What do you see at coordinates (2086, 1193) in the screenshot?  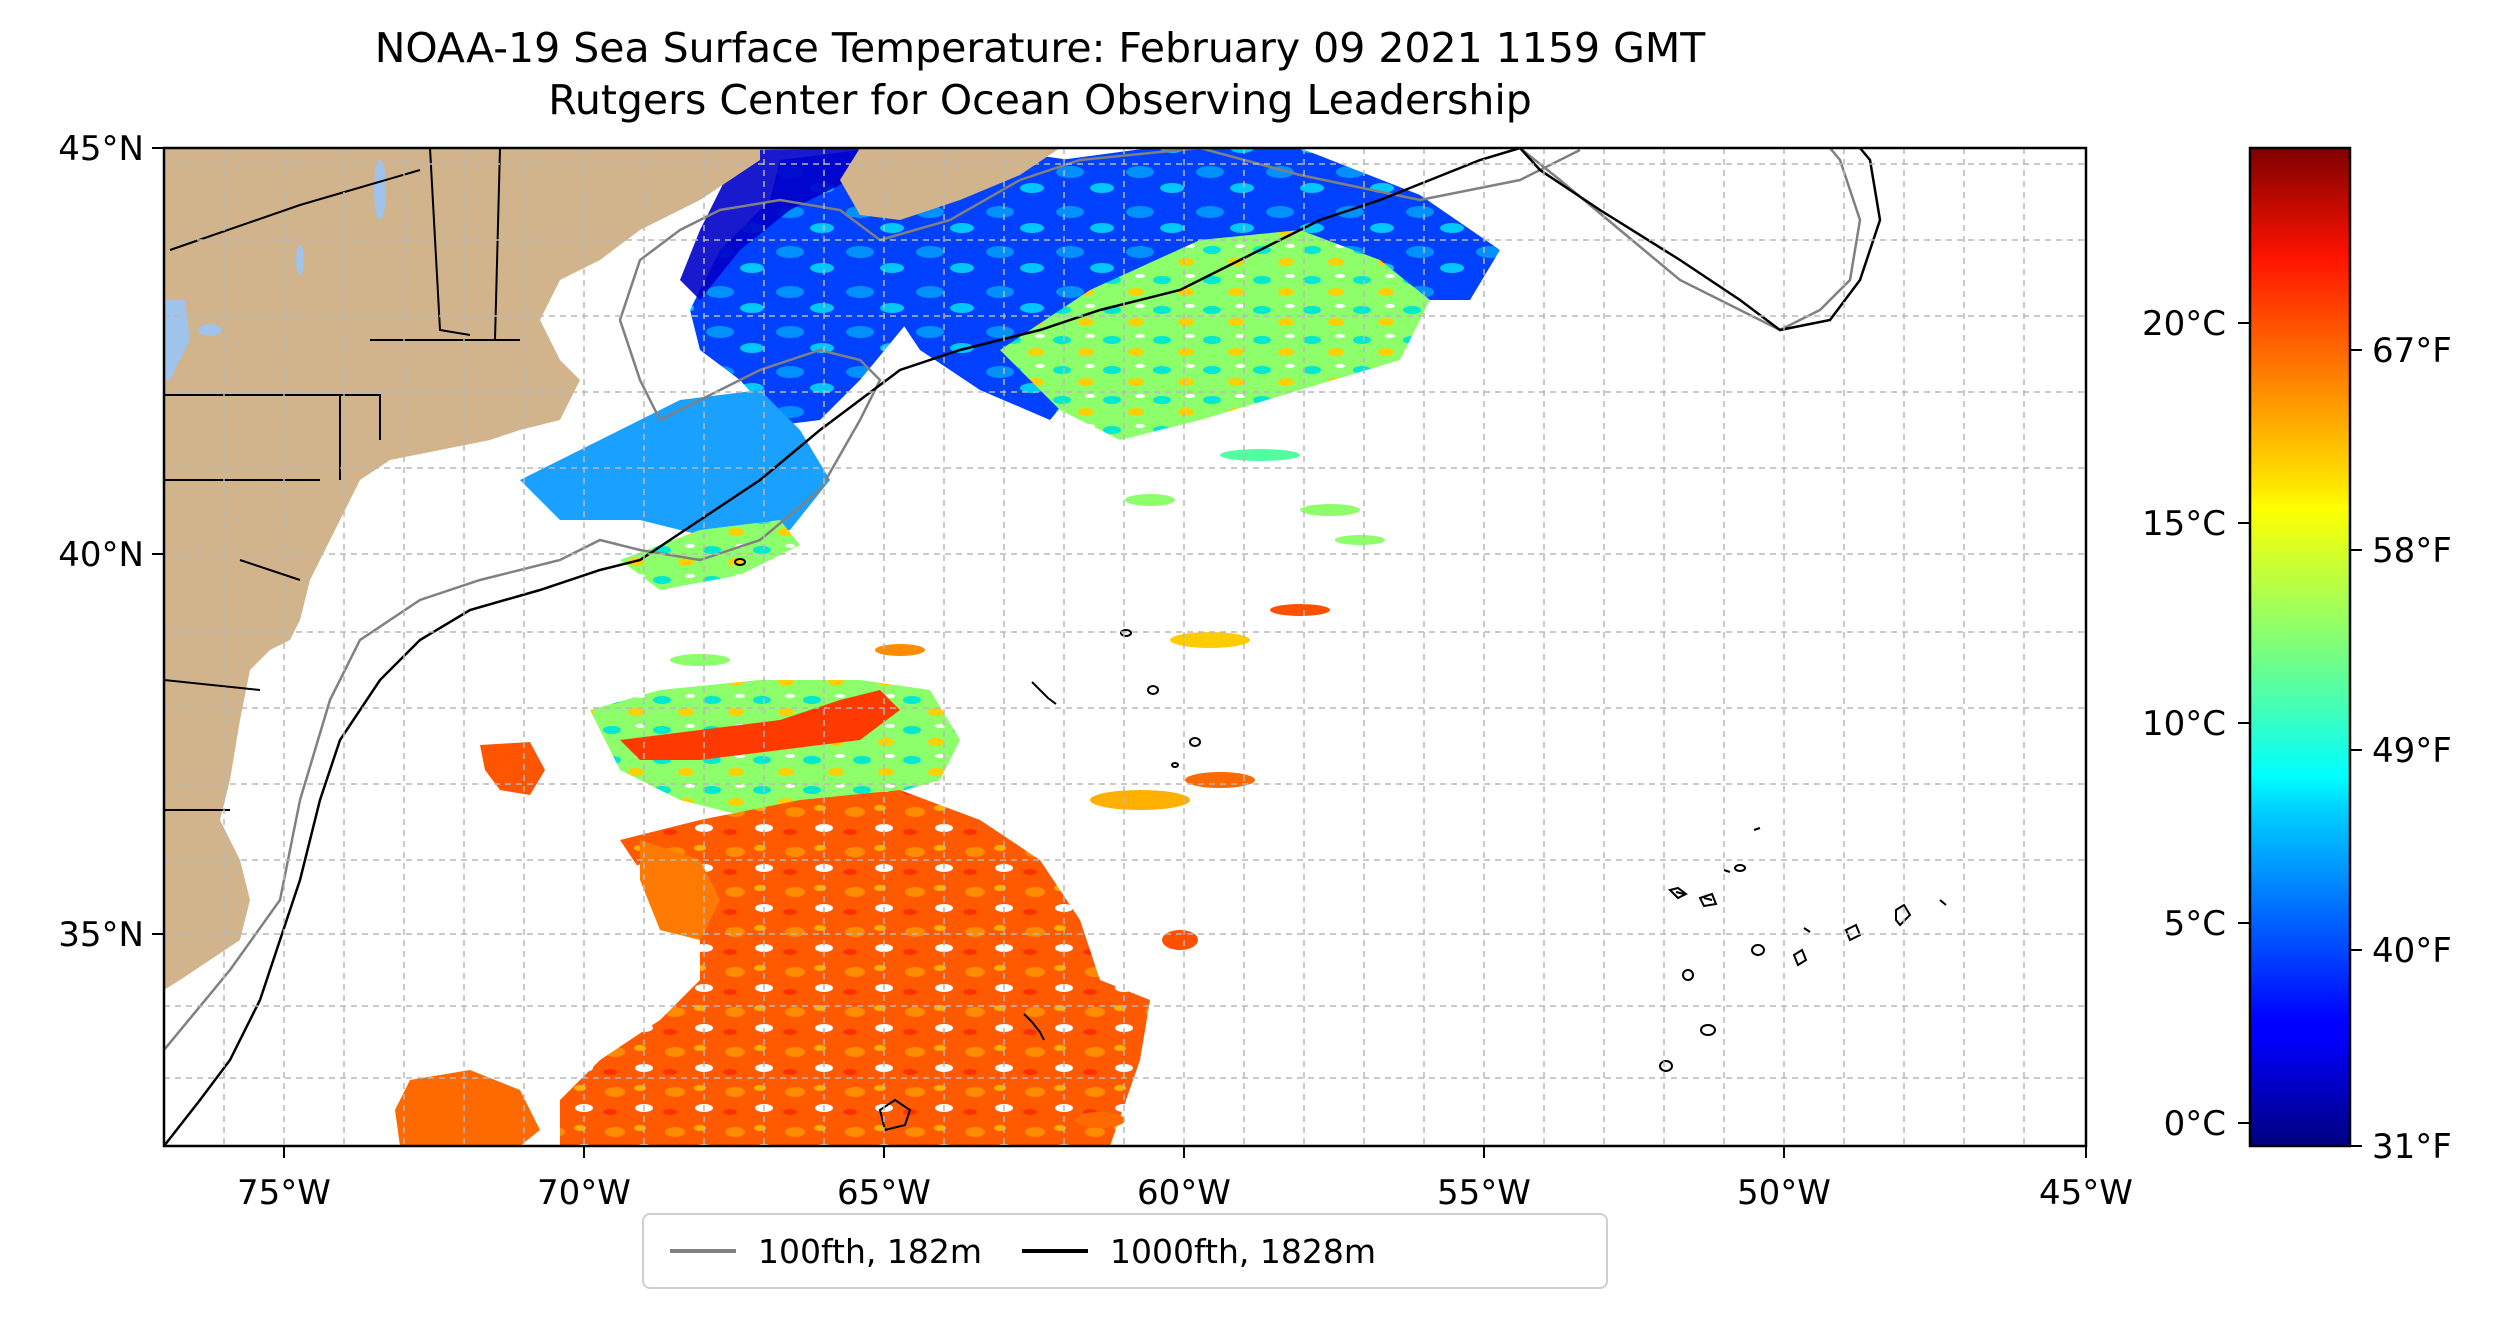 I see `lon-tick-45w: 45°W` at bounding box center [2086, 1193].